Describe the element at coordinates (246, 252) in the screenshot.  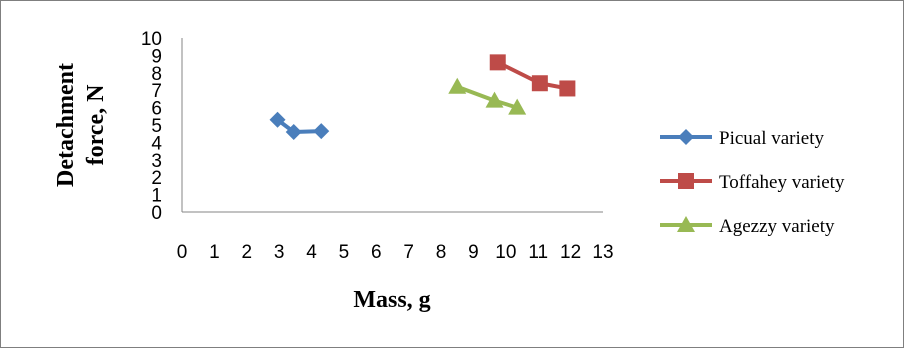
I see `x-tick-label: 2` at that location.